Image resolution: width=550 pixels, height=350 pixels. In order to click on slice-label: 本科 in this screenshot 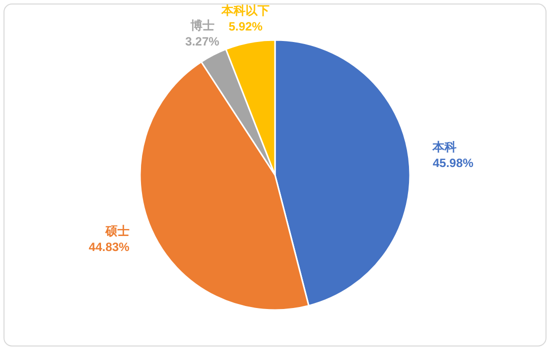, I will do `click(444, 147)`.